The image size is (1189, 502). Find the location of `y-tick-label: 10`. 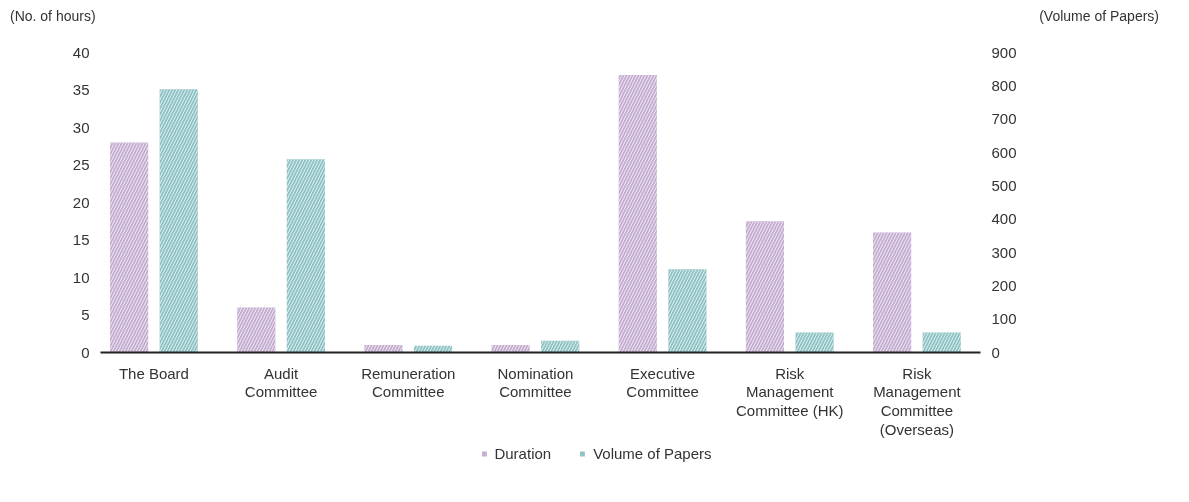

y-tick-label: 10 is located at coordinates (81, 277).